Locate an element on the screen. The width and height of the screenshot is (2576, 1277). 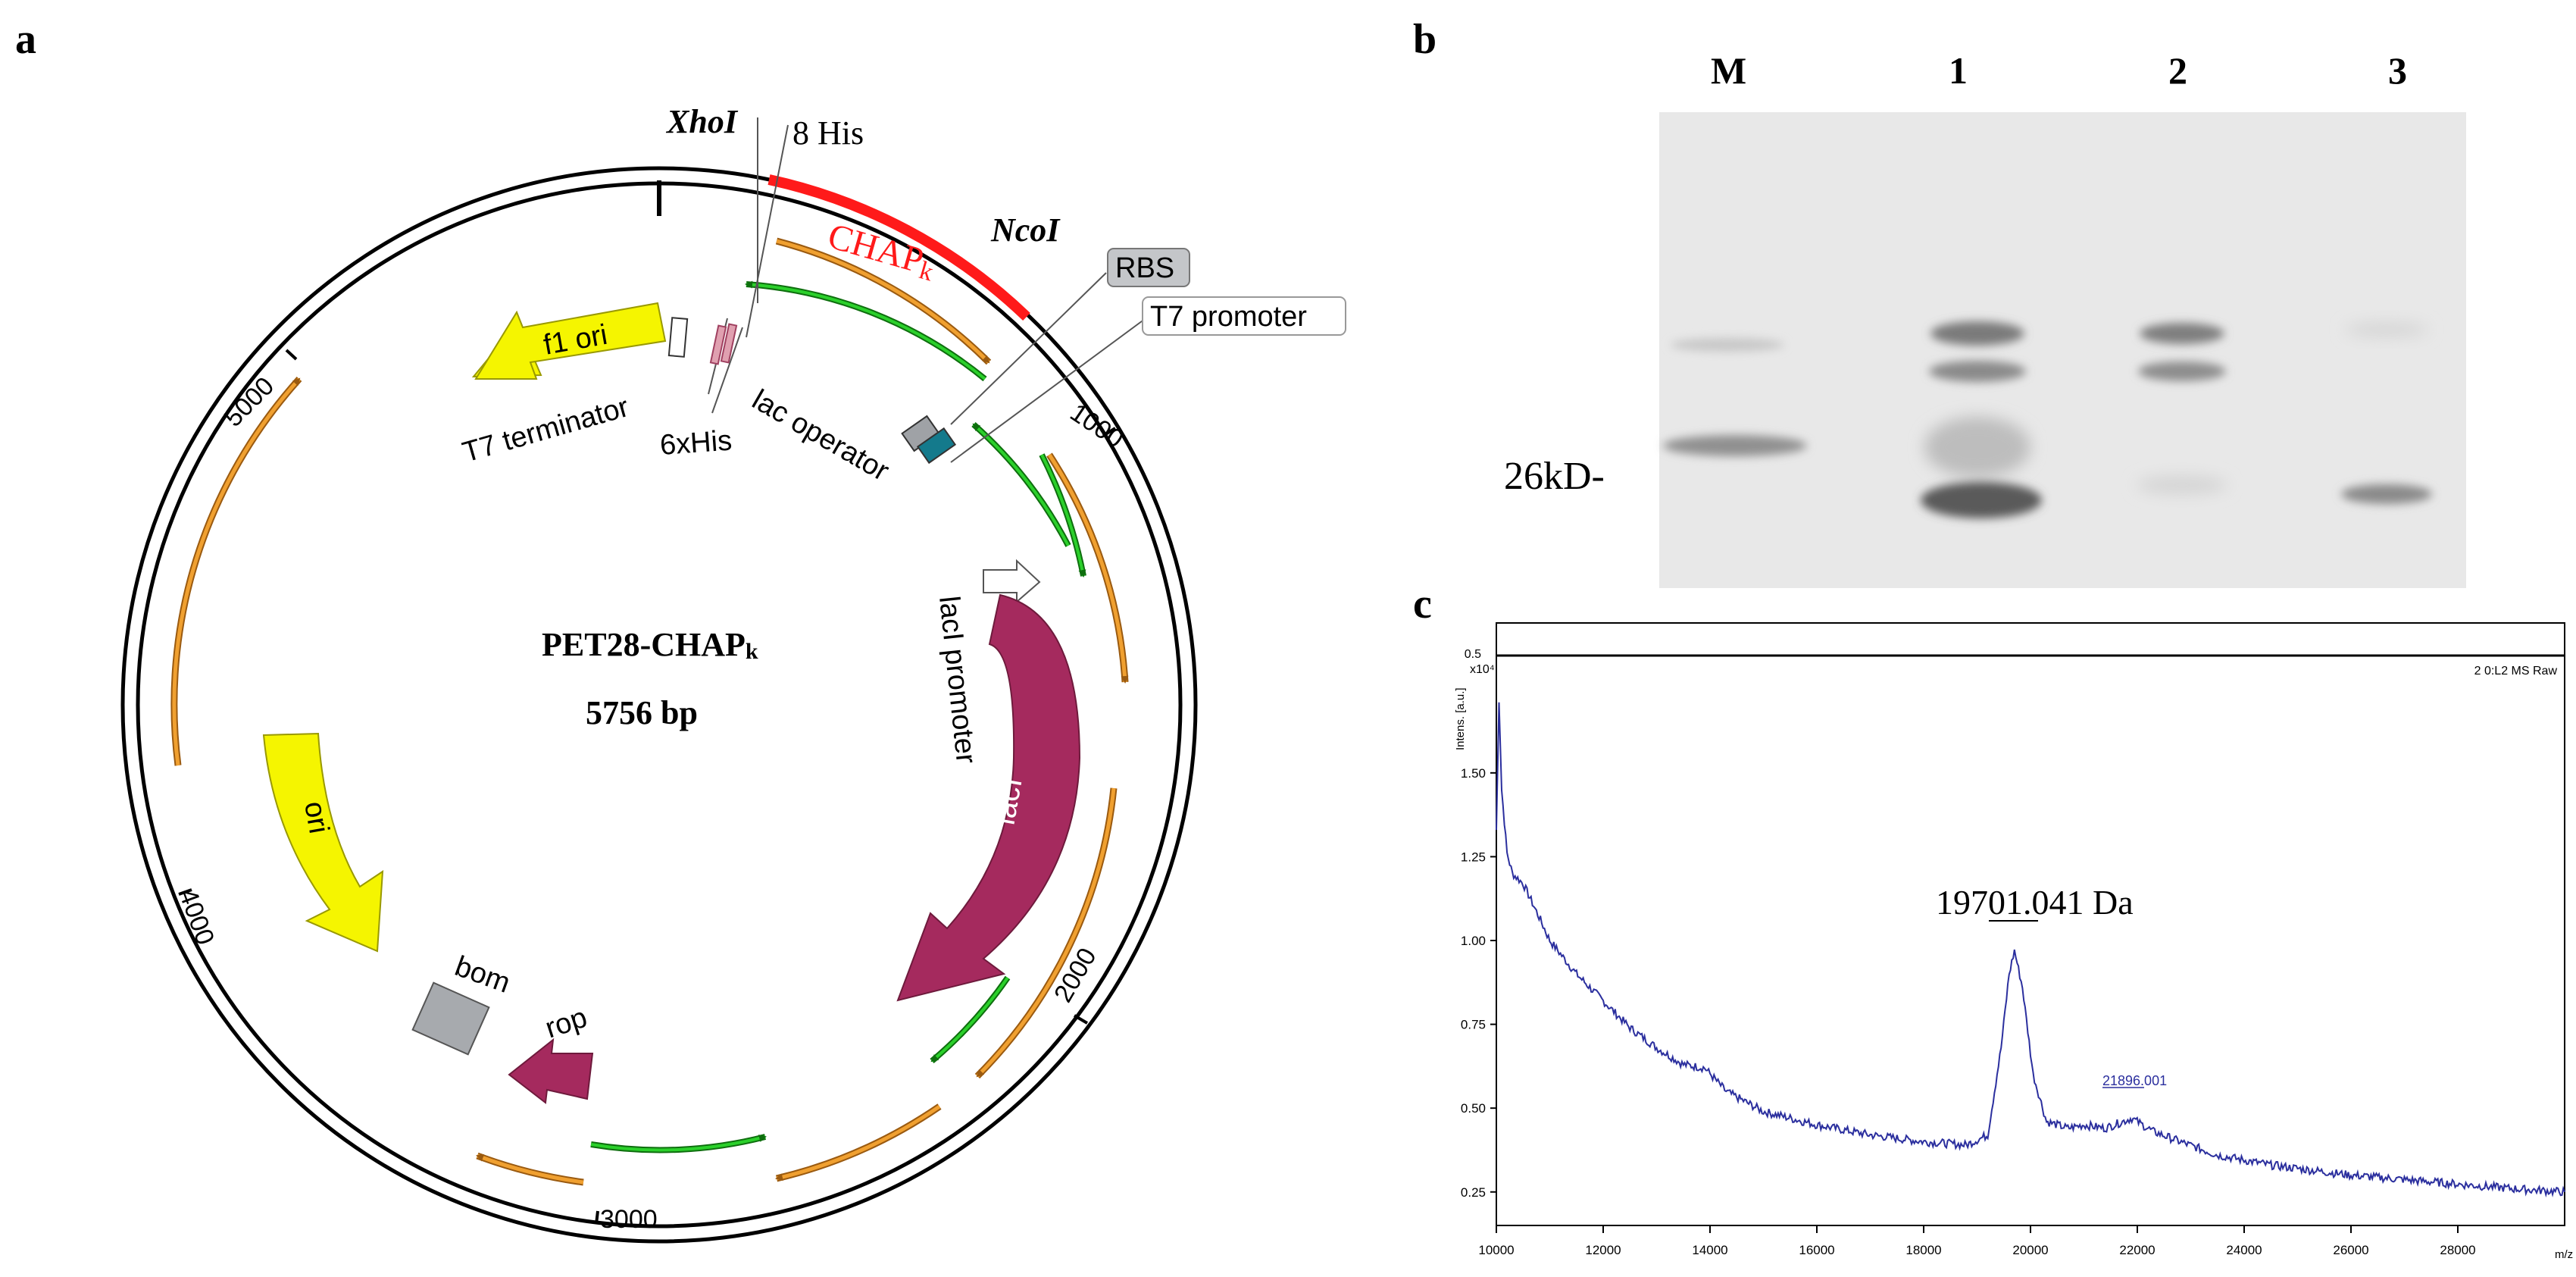
xhoi-label: XhoI is located at coordinates (702, 121).